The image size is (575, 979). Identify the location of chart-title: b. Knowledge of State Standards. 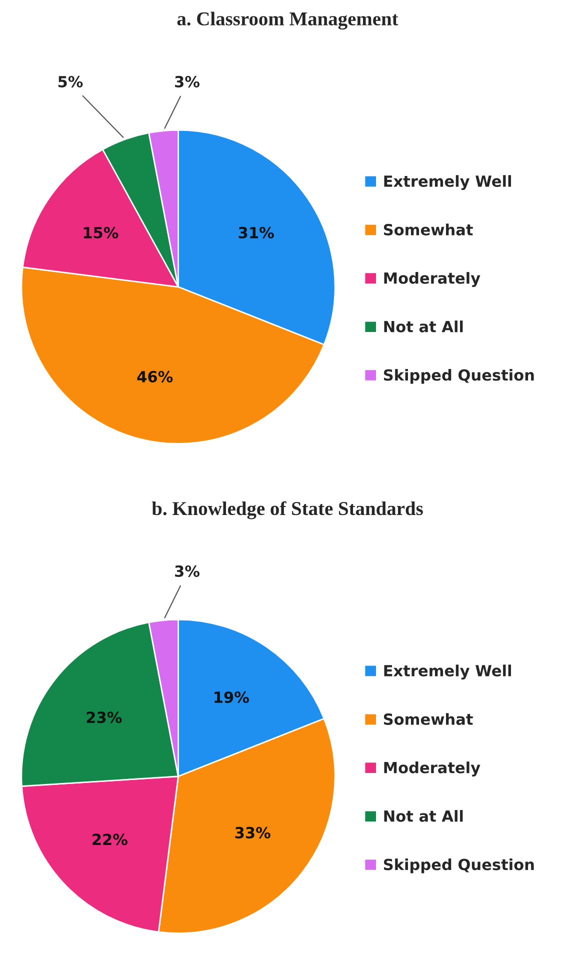
(287, 510).